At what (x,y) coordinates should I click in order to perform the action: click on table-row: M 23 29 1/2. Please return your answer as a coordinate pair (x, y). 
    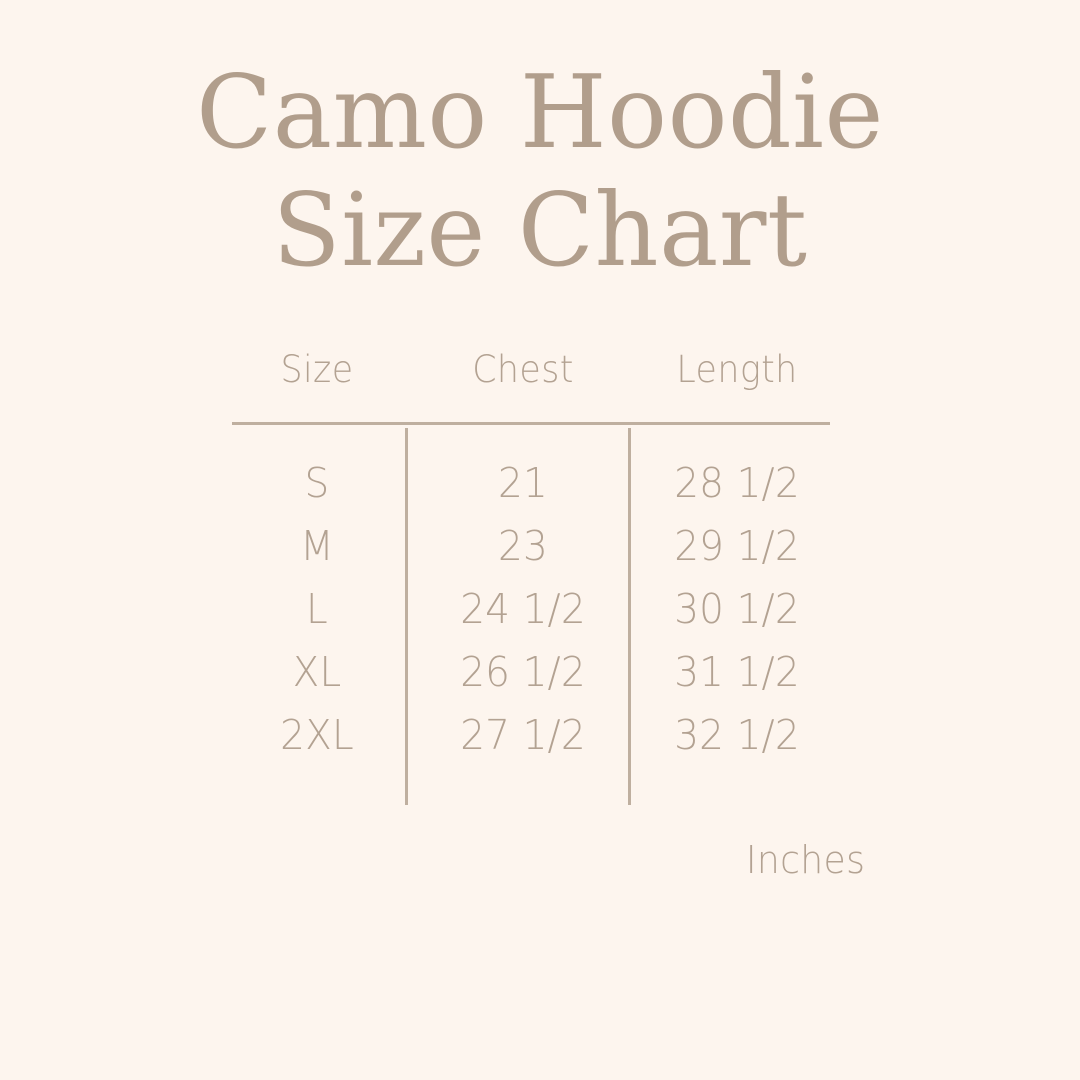
    Looking at the image, I should click on (531, 546).